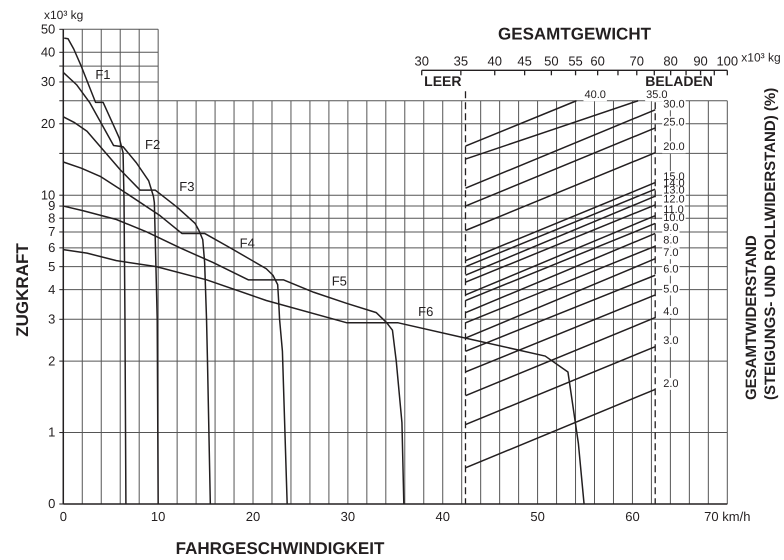 This screenshot has width=784, height=560. Describe the element at coordinates (48, 52) in the screenshot. I see `y-tick-label: 40` at that location.